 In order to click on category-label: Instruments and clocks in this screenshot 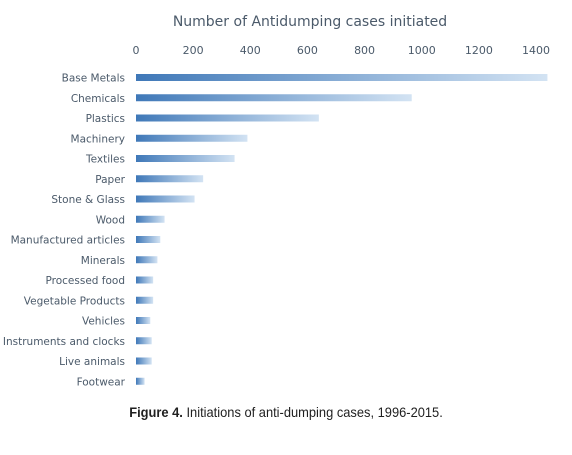, I will do `click(64, 342)`.